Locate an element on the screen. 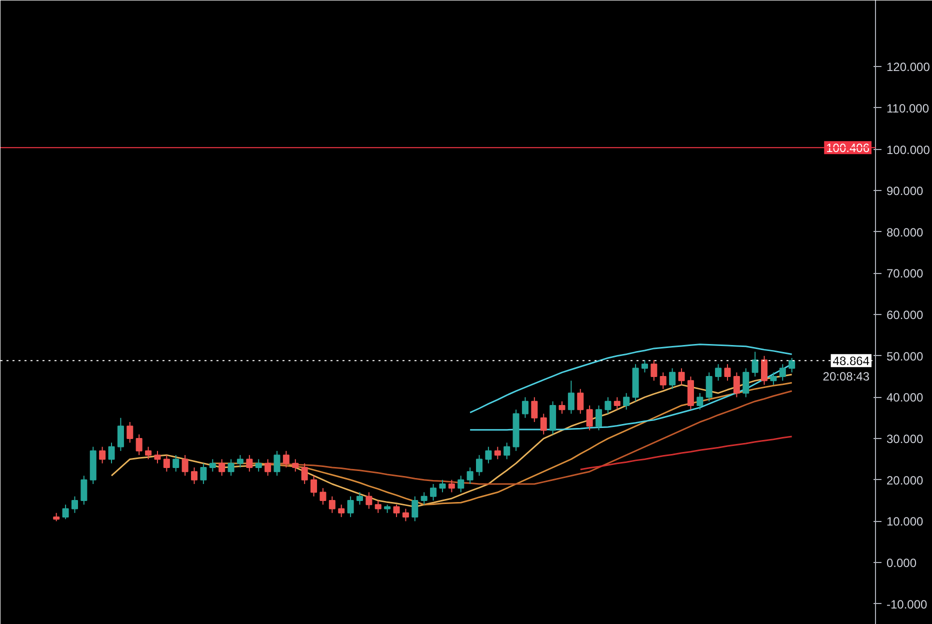  y-tick-label: 120.000 is located at coordinates (908, 67).